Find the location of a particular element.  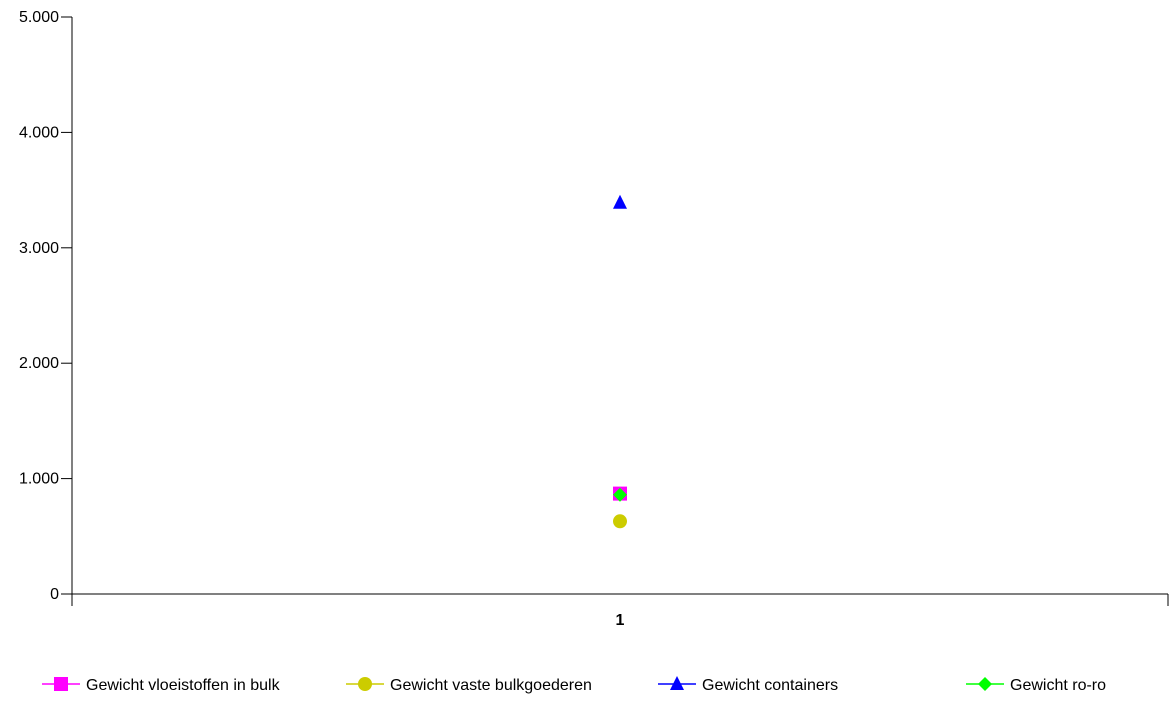

y-tick-label: 2.000 is located at coordinates (39, 363).